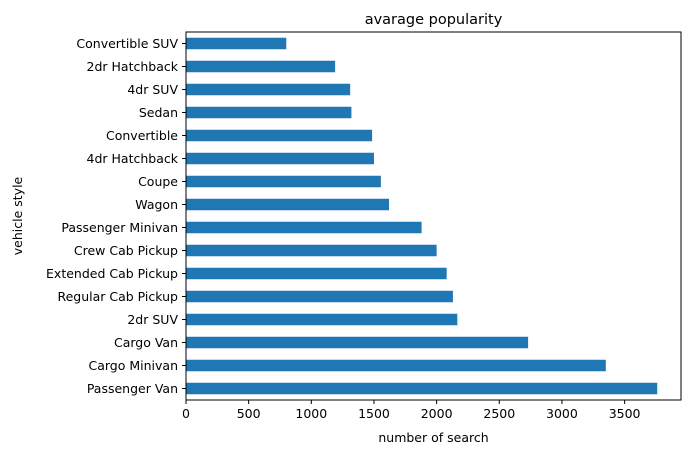 This screenshot has width=692, height=455. What do you see at coordinates (186, 413) in the screenshot?
I see `x-tick-label: 0` at bounding box center [186, 413].